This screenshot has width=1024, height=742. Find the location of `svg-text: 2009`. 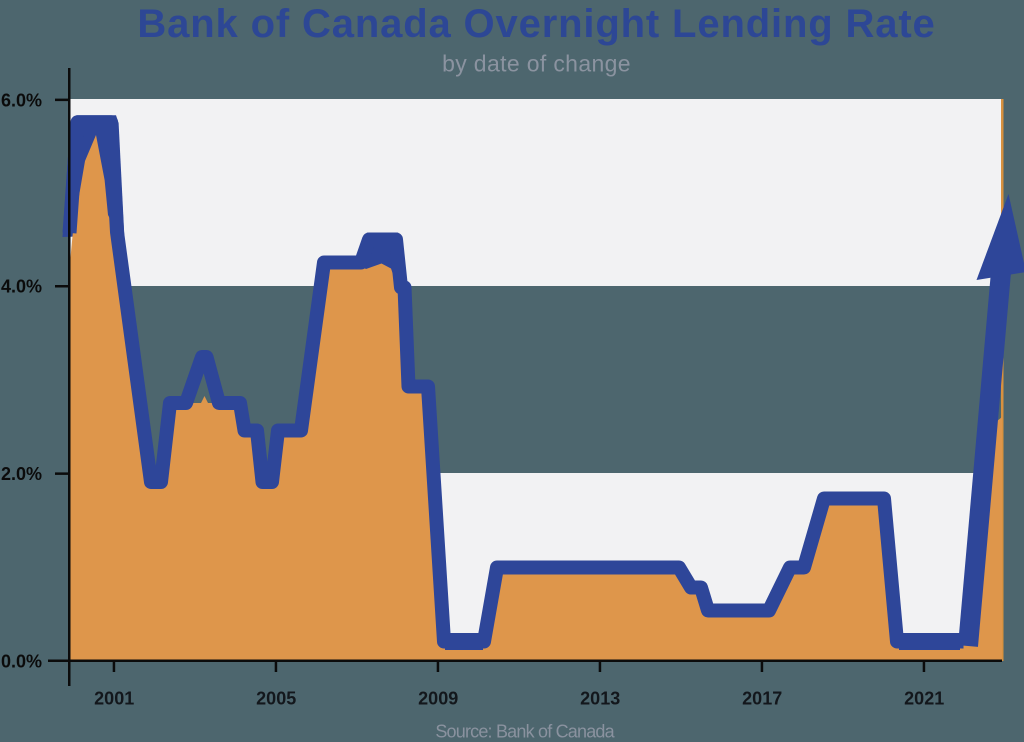

svg-text: 2009 is located at coordinates (438, 699).